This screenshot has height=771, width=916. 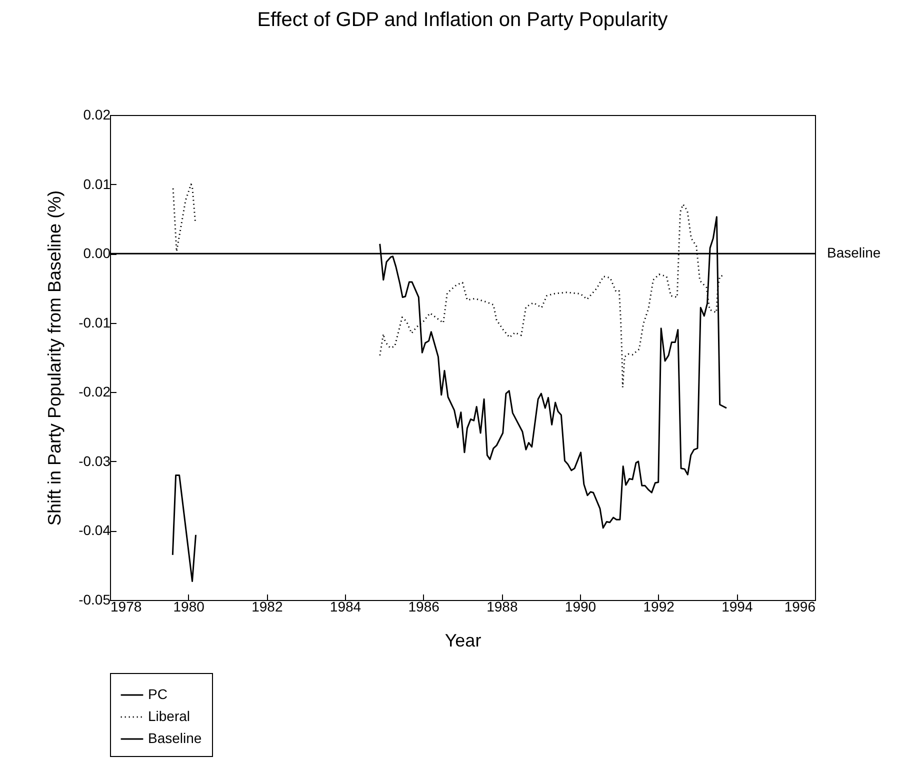 What do you see at coordinates (126, 606) in the screenshot?
I see `x-tick-label: 1978` at bounding box center [126, 606].